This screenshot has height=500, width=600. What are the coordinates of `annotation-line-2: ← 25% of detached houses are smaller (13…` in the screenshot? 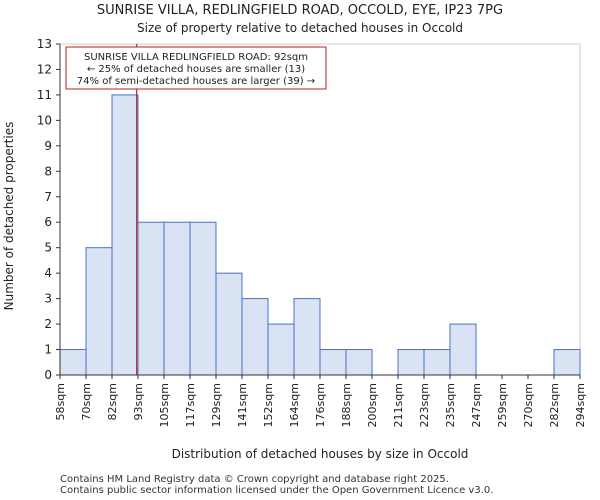 It's located at (196, 69).